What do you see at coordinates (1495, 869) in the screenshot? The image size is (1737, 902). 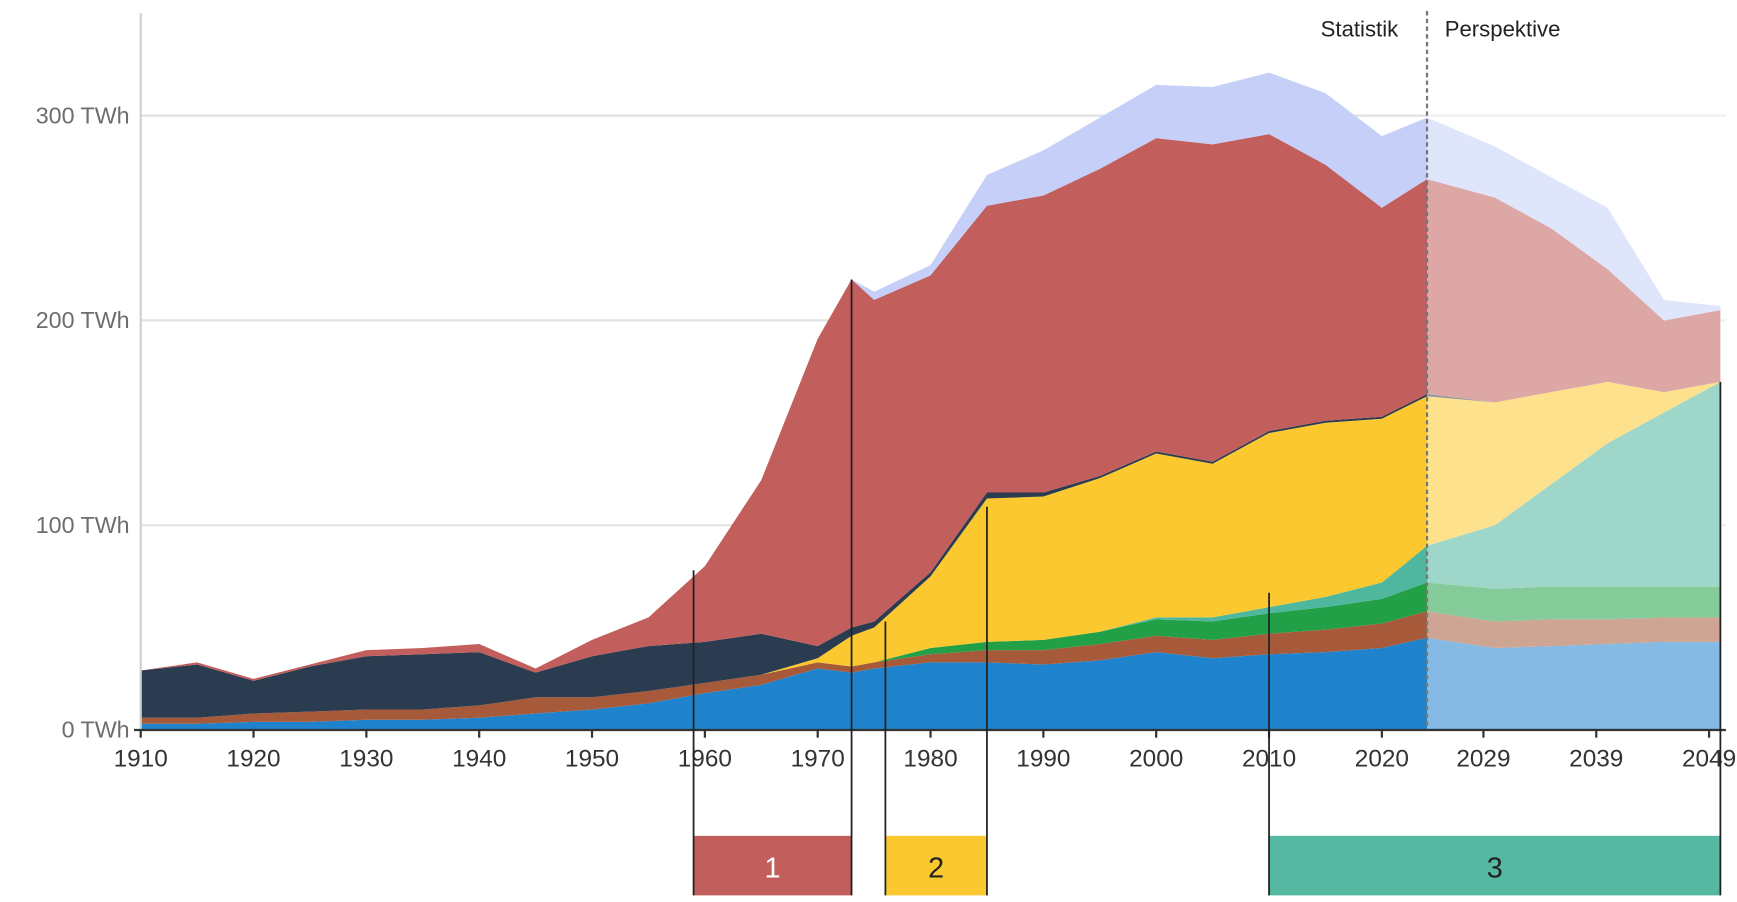 I see `period-label: 3` at bounding box center [1495, 869].